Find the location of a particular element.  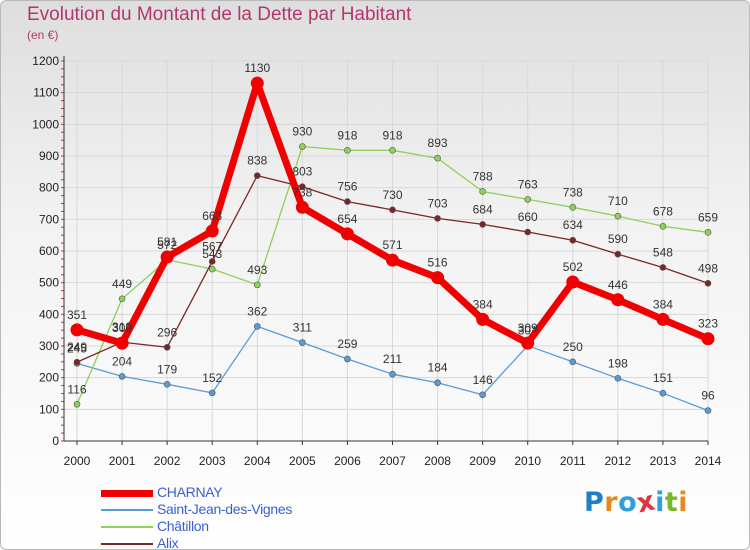

data-label-alix: 684 is located at coordinates (483, 209).